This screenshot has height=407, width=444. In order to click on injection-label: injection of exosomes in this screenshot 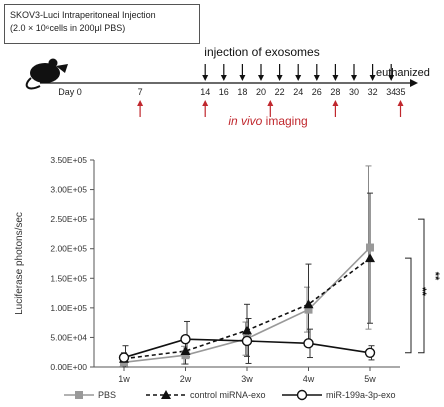, I will do `click(261, 52)`.